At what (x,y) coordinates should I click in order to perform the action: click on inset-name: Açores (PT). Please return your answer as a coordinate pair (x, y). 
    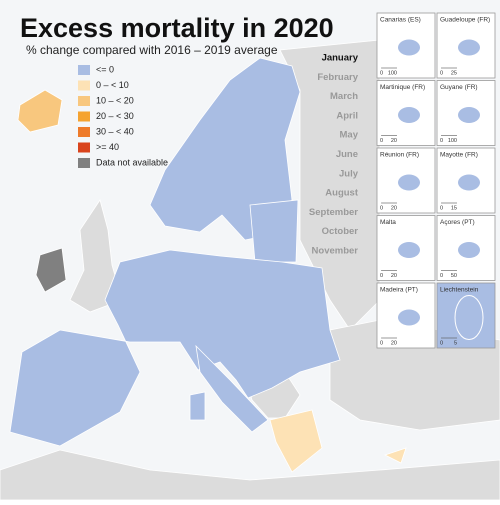
    Looking at the image, I should click on (457, 222).